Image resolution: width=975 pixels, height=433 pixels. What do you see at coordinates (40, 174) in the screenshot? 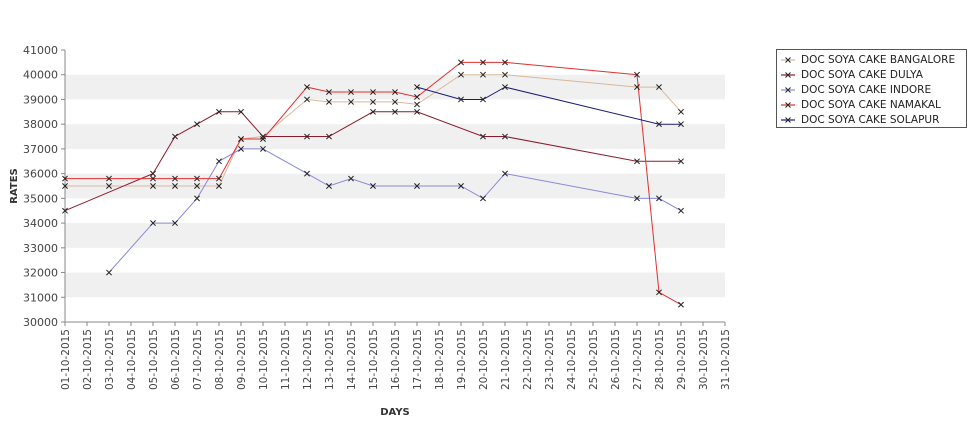
I see `y-tick-label: 36000` at bounding box center [40, 174].